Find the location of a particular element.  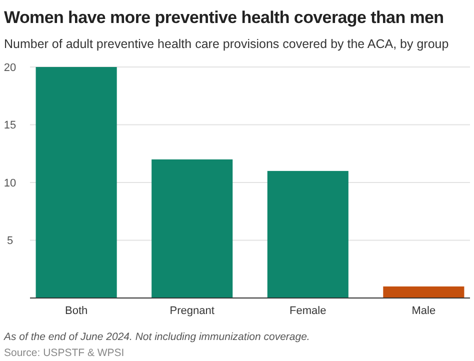

source-note: Source: USPSTF & WPSI is located at coordinates (64, 353).